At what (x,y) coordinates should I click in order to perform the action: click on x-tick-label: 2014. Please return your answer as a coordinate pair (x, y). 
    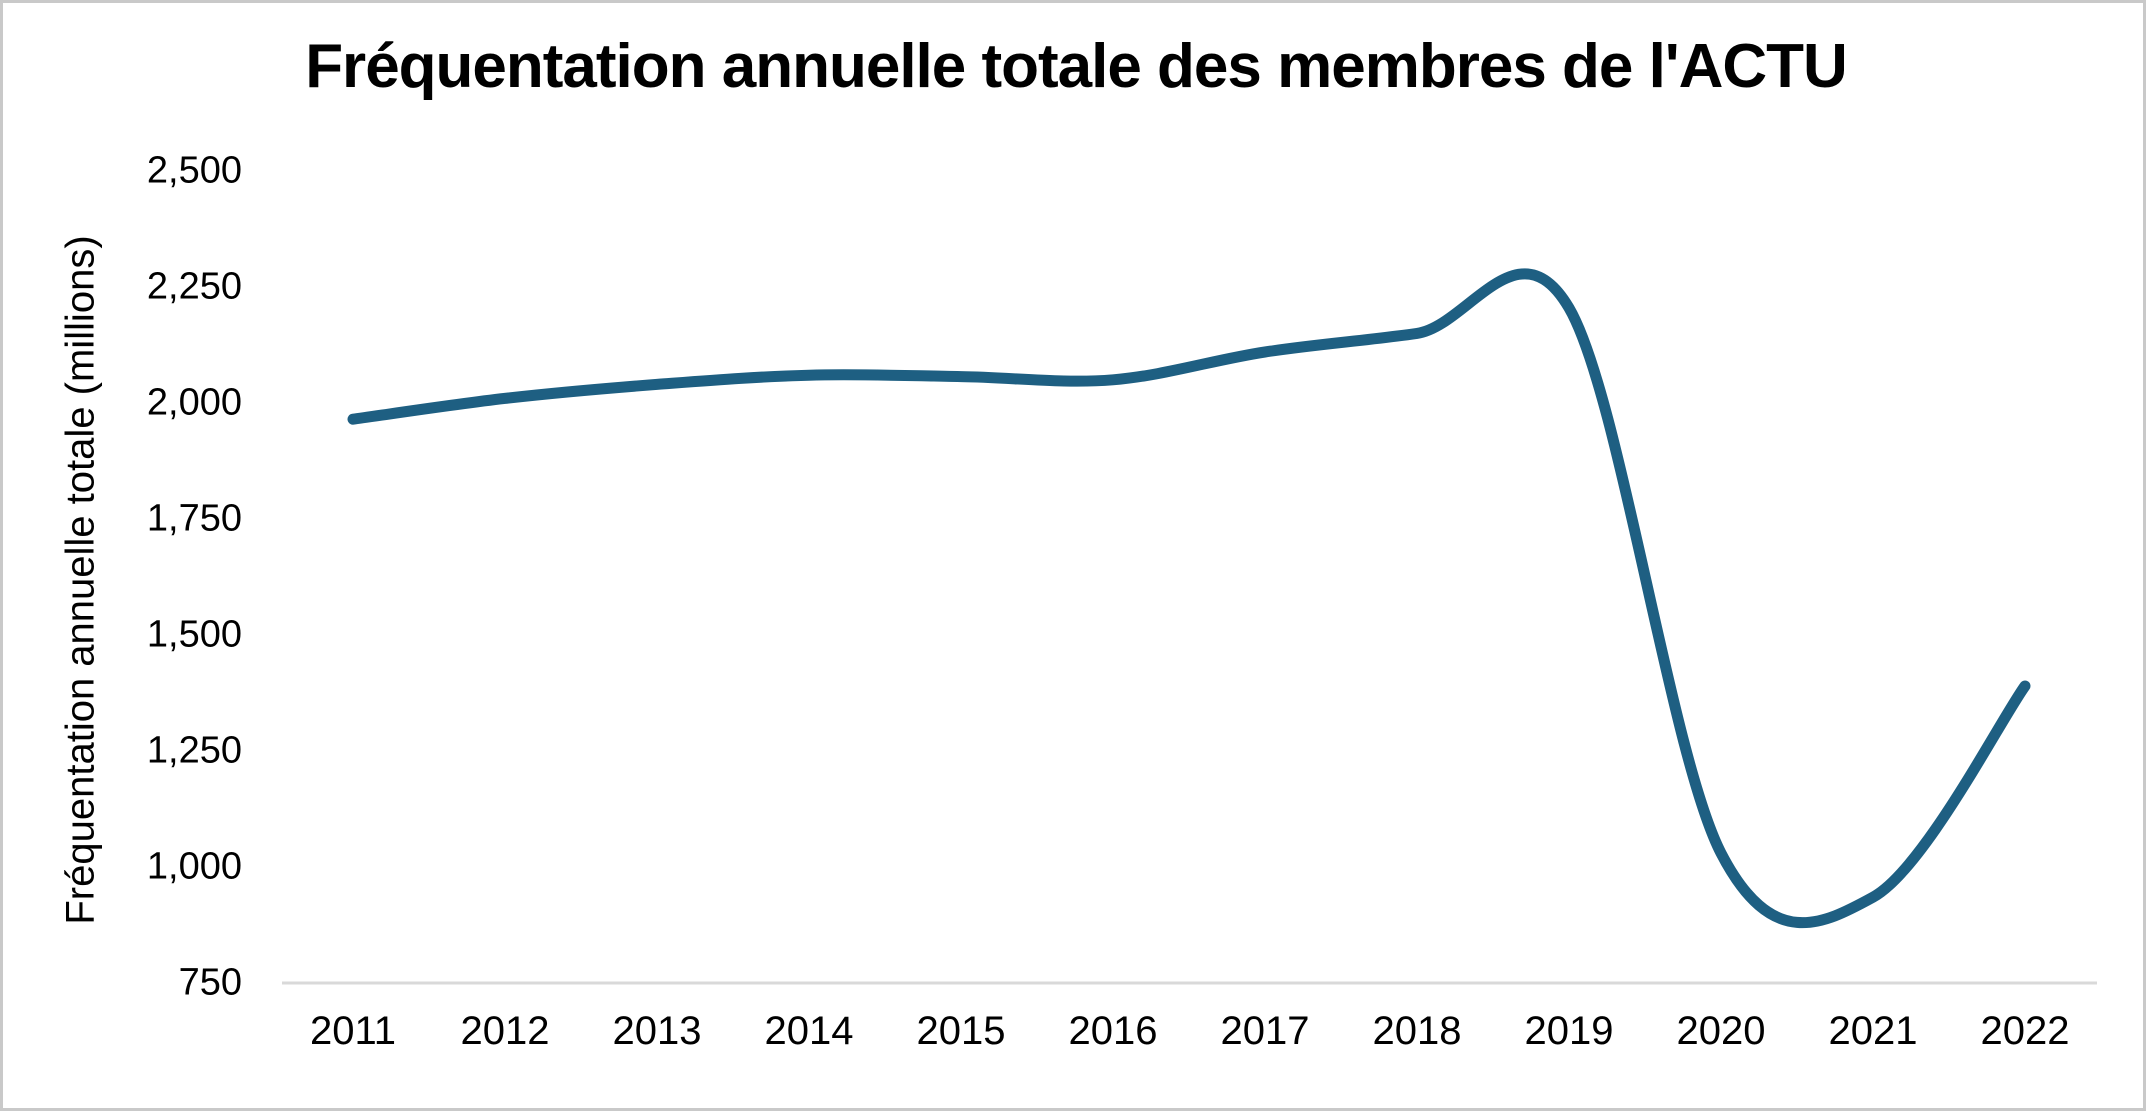
    Looking at the image, I should click on (809, 1031).